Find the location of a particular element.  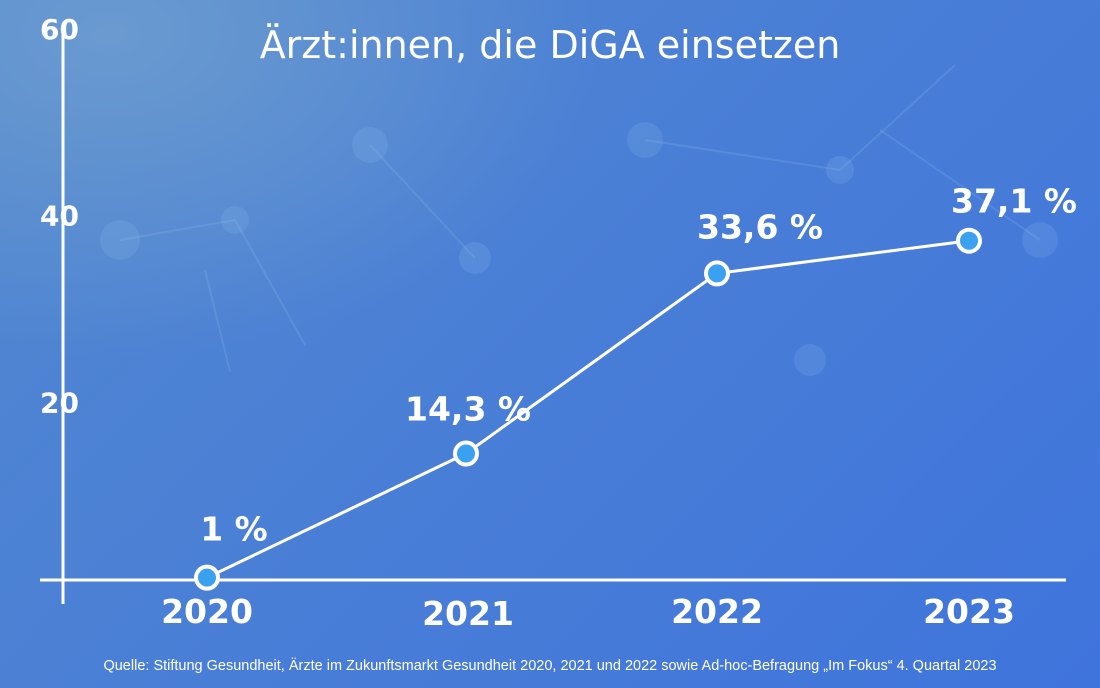

data-label: 33,6 % is located at coordinates (760, 226).